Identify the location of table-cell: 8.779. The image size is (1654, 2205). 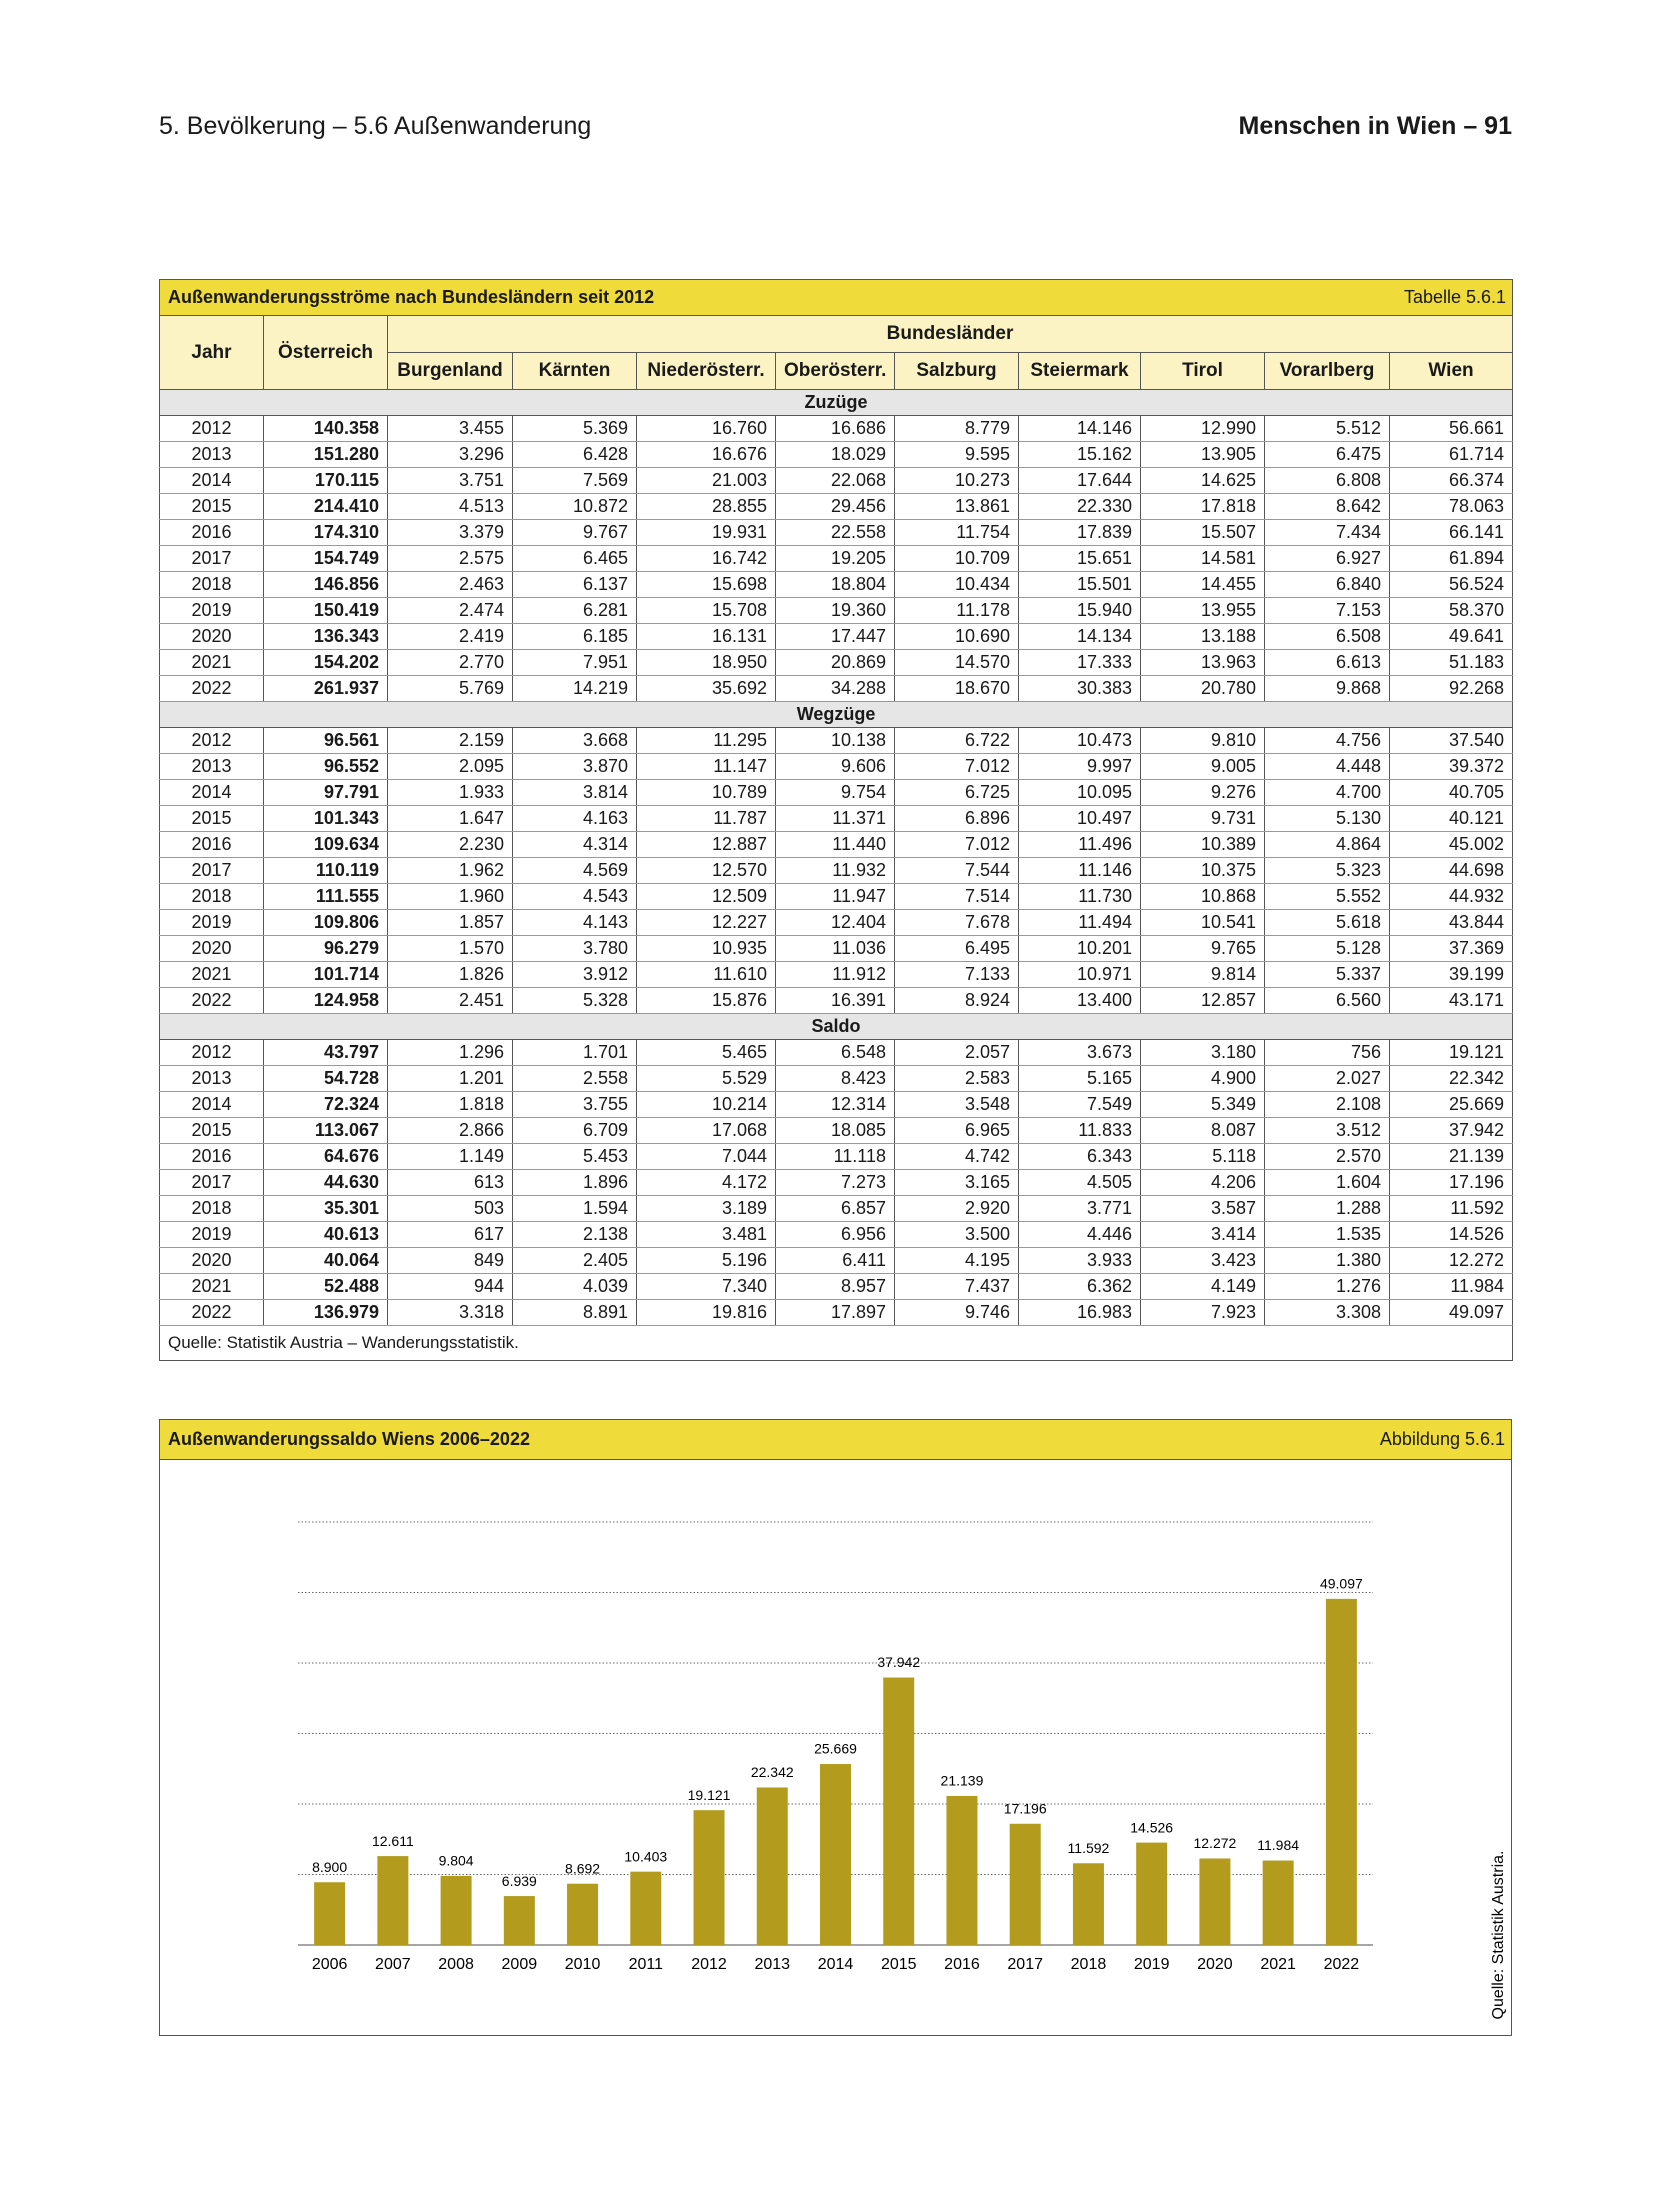
(956, 428).